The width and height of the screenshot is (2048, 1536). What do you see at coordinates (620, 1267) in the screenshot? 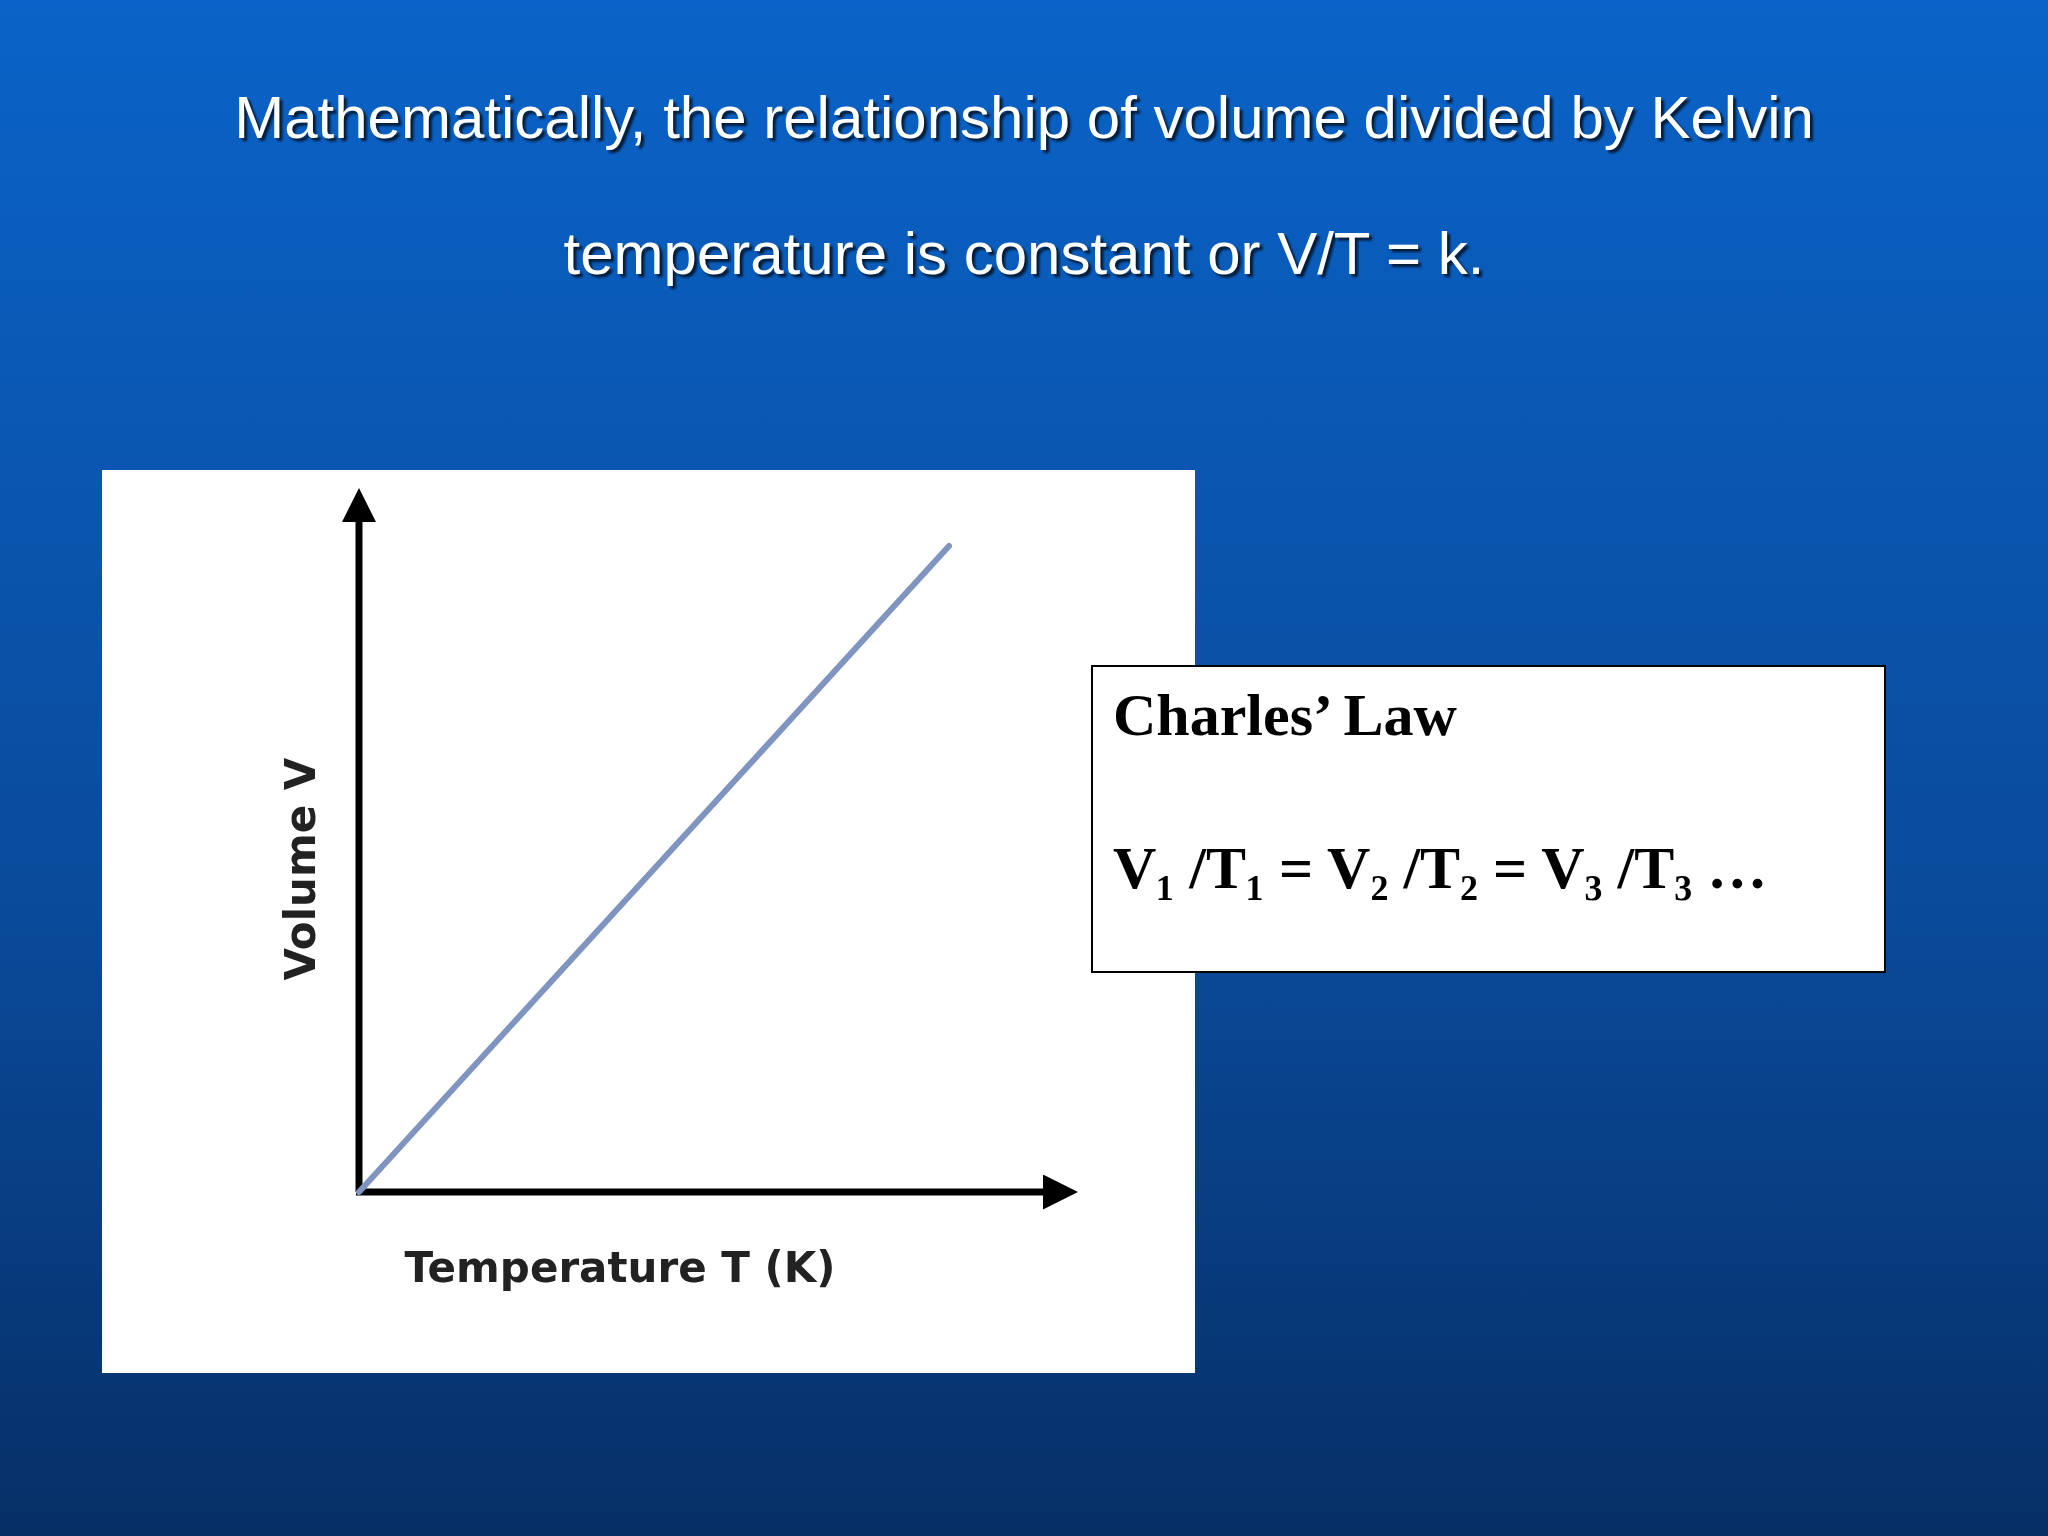
I see `x-axis-title: Temperature T (K)` at bounding box center [620, 1267].